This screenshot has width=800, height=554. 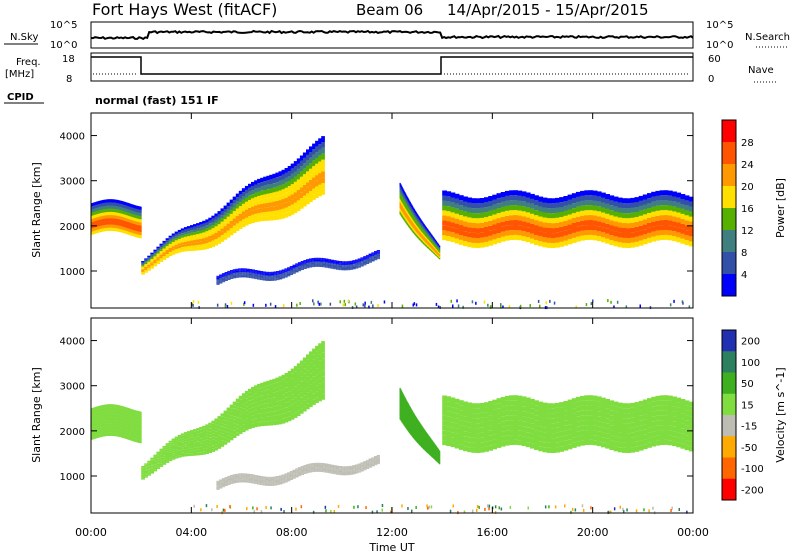 I want to click on freq-label: Freq., so click(x=28, y=62).